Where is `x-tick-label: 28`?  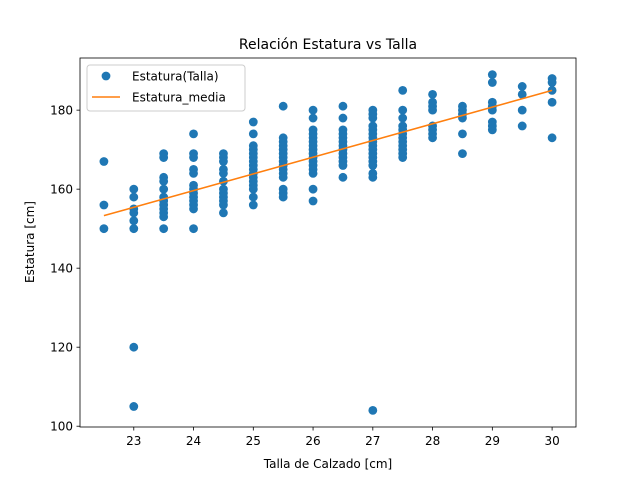
x-tick-label: 28 is located at coordinates (432, 441).